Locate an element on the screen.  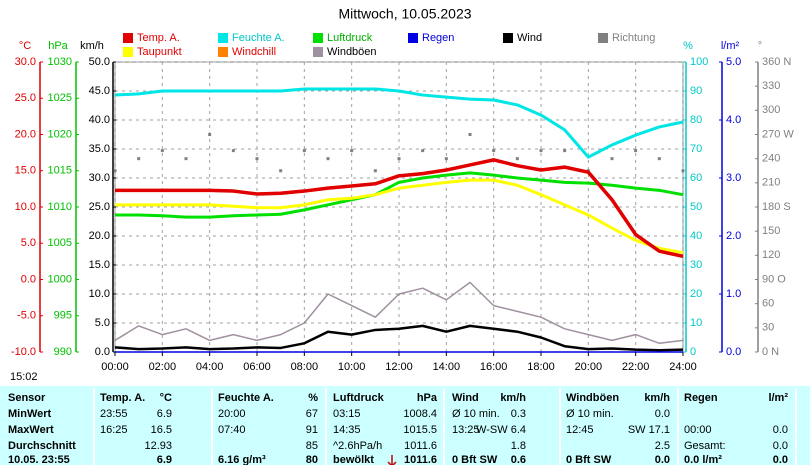
x-tick-label: 06:00 is located at coordinates (257, 367).